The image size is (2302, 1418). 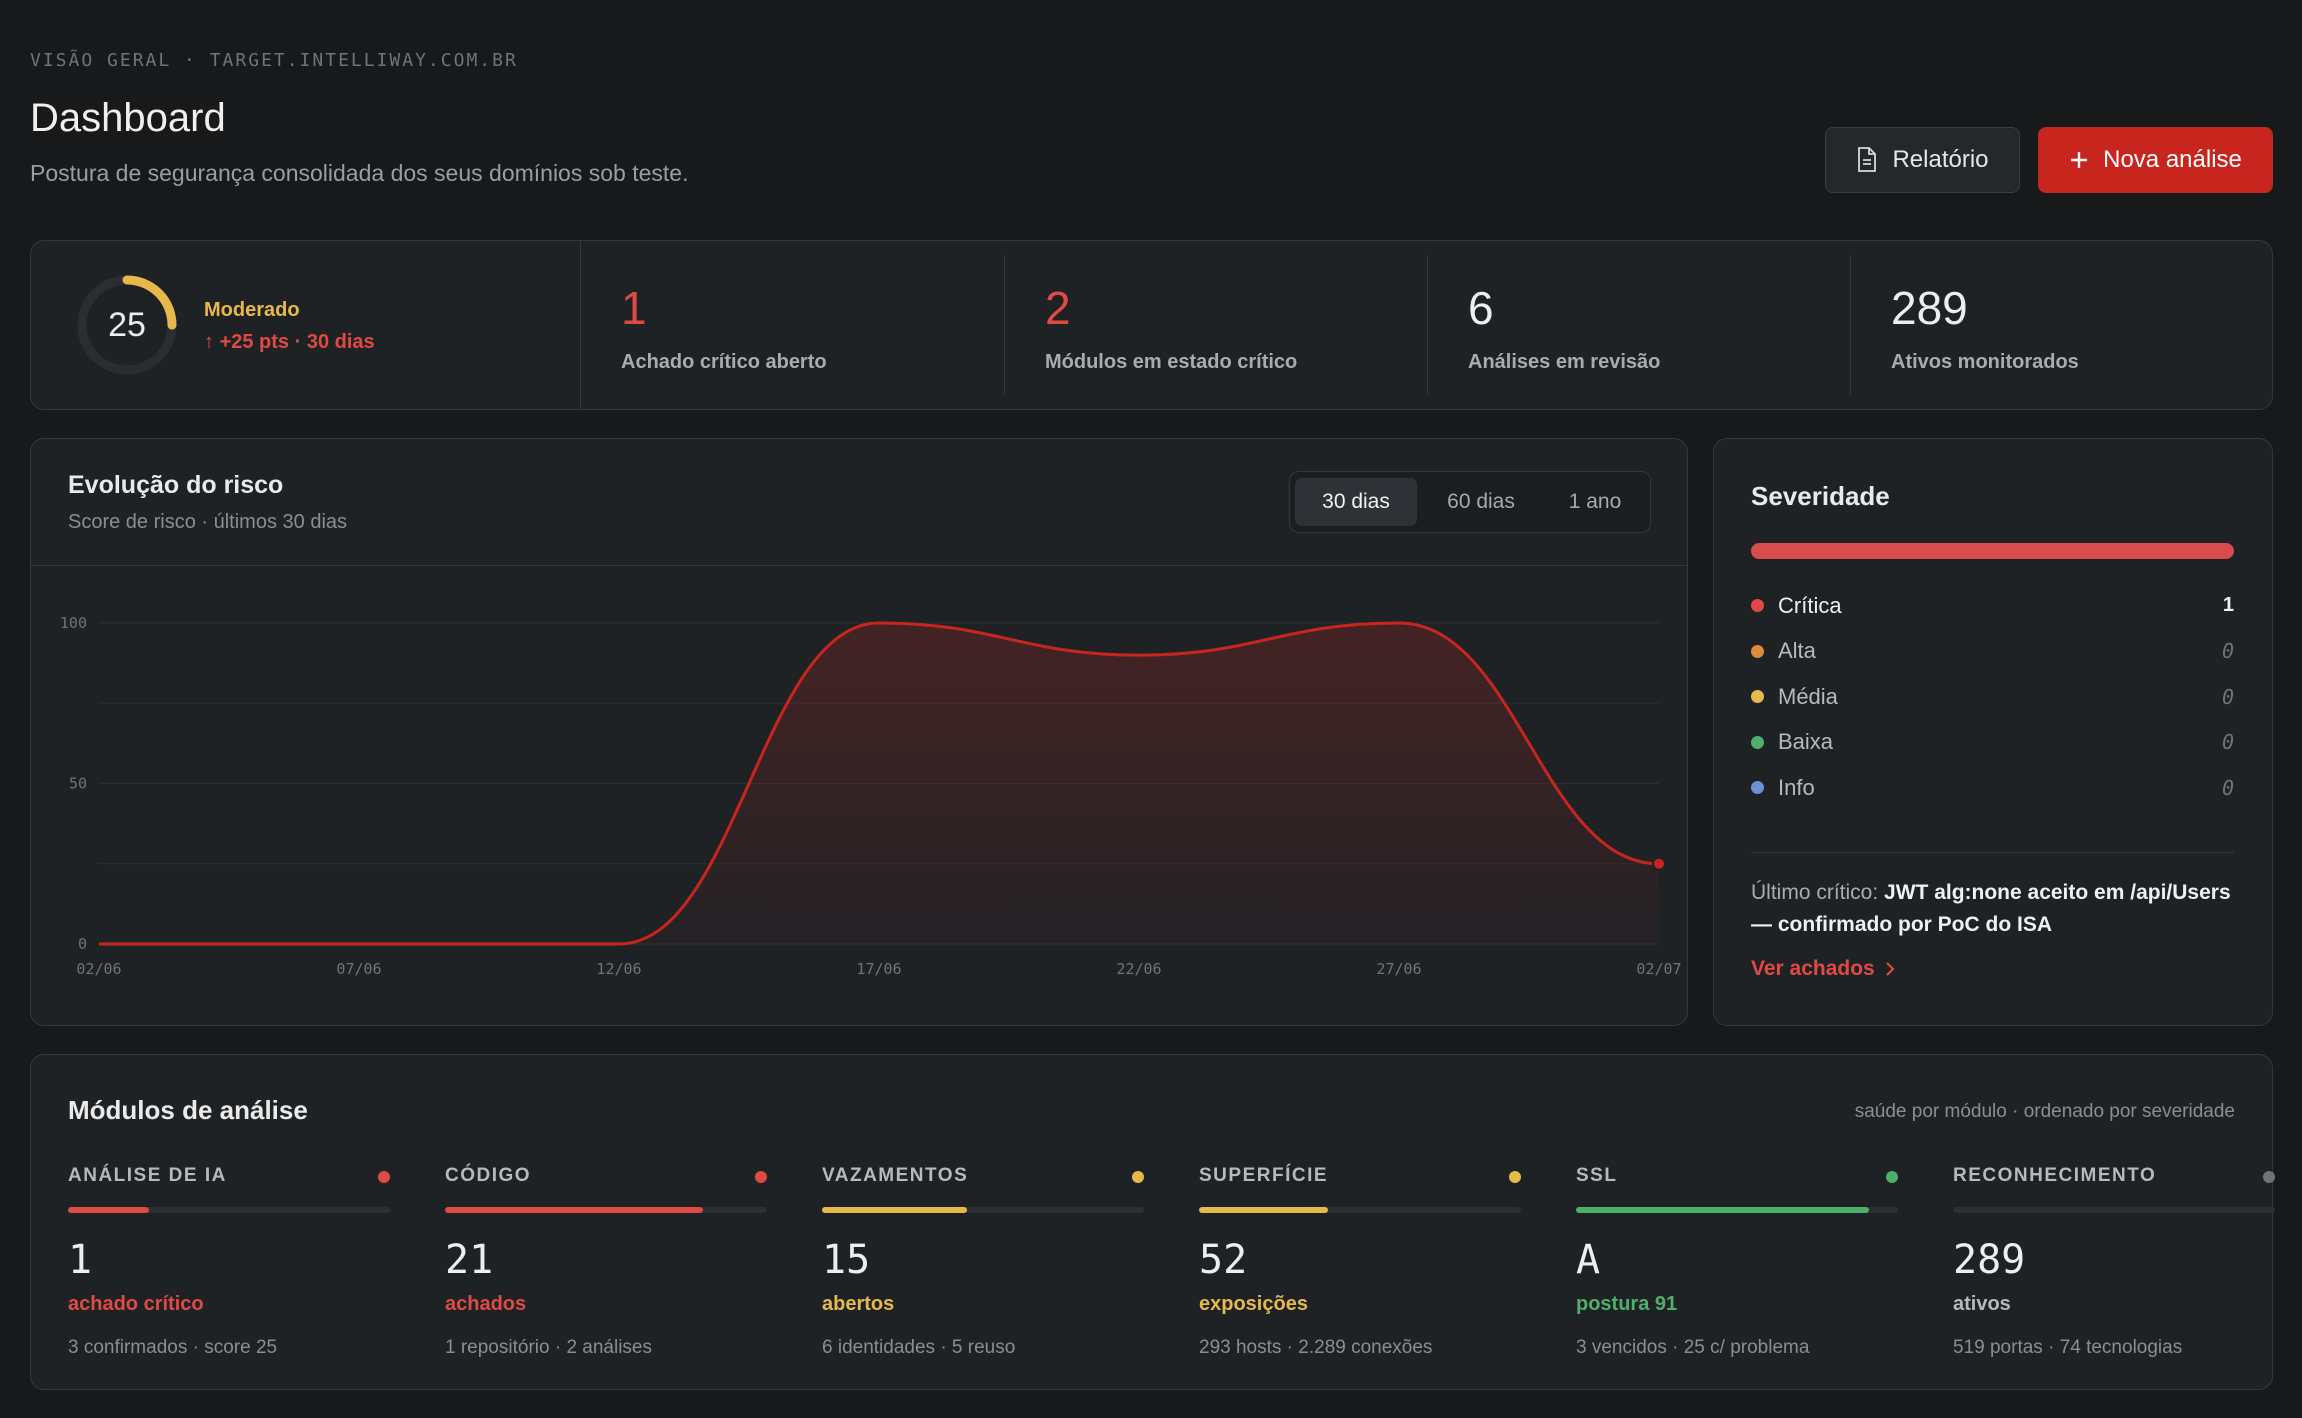 I want to click on module-metric: postura 91, so click(x=1627, y=1304).